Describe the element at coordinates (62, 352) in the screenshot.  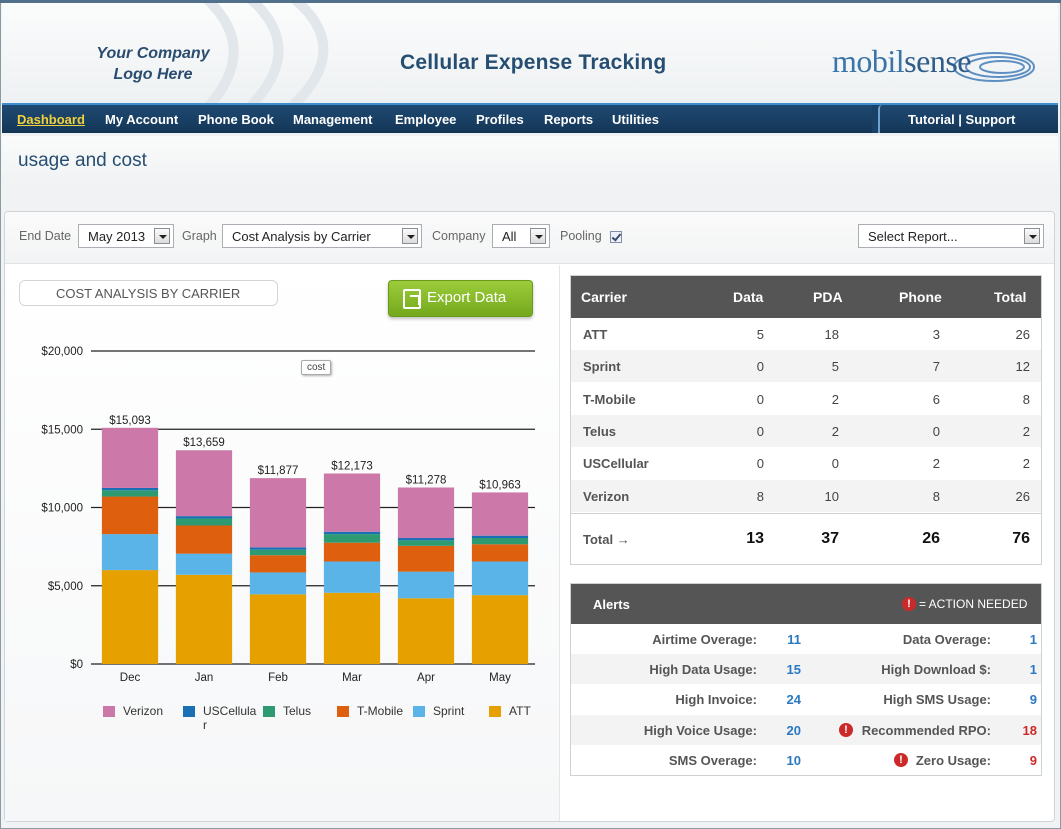
I see `y-tick-label: $20,000` at that location.